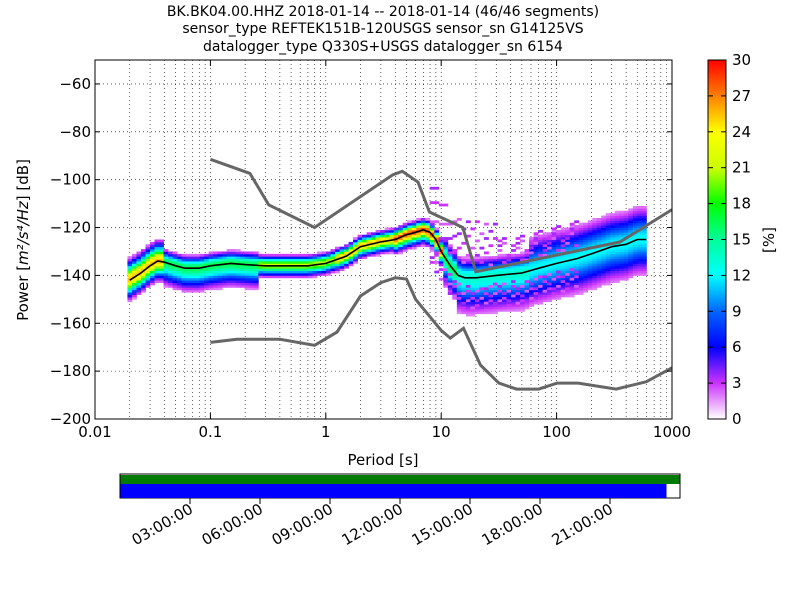  Describe the element at coordinates (440, 215) in the screenshot. I see `nhnm-line` at that location.